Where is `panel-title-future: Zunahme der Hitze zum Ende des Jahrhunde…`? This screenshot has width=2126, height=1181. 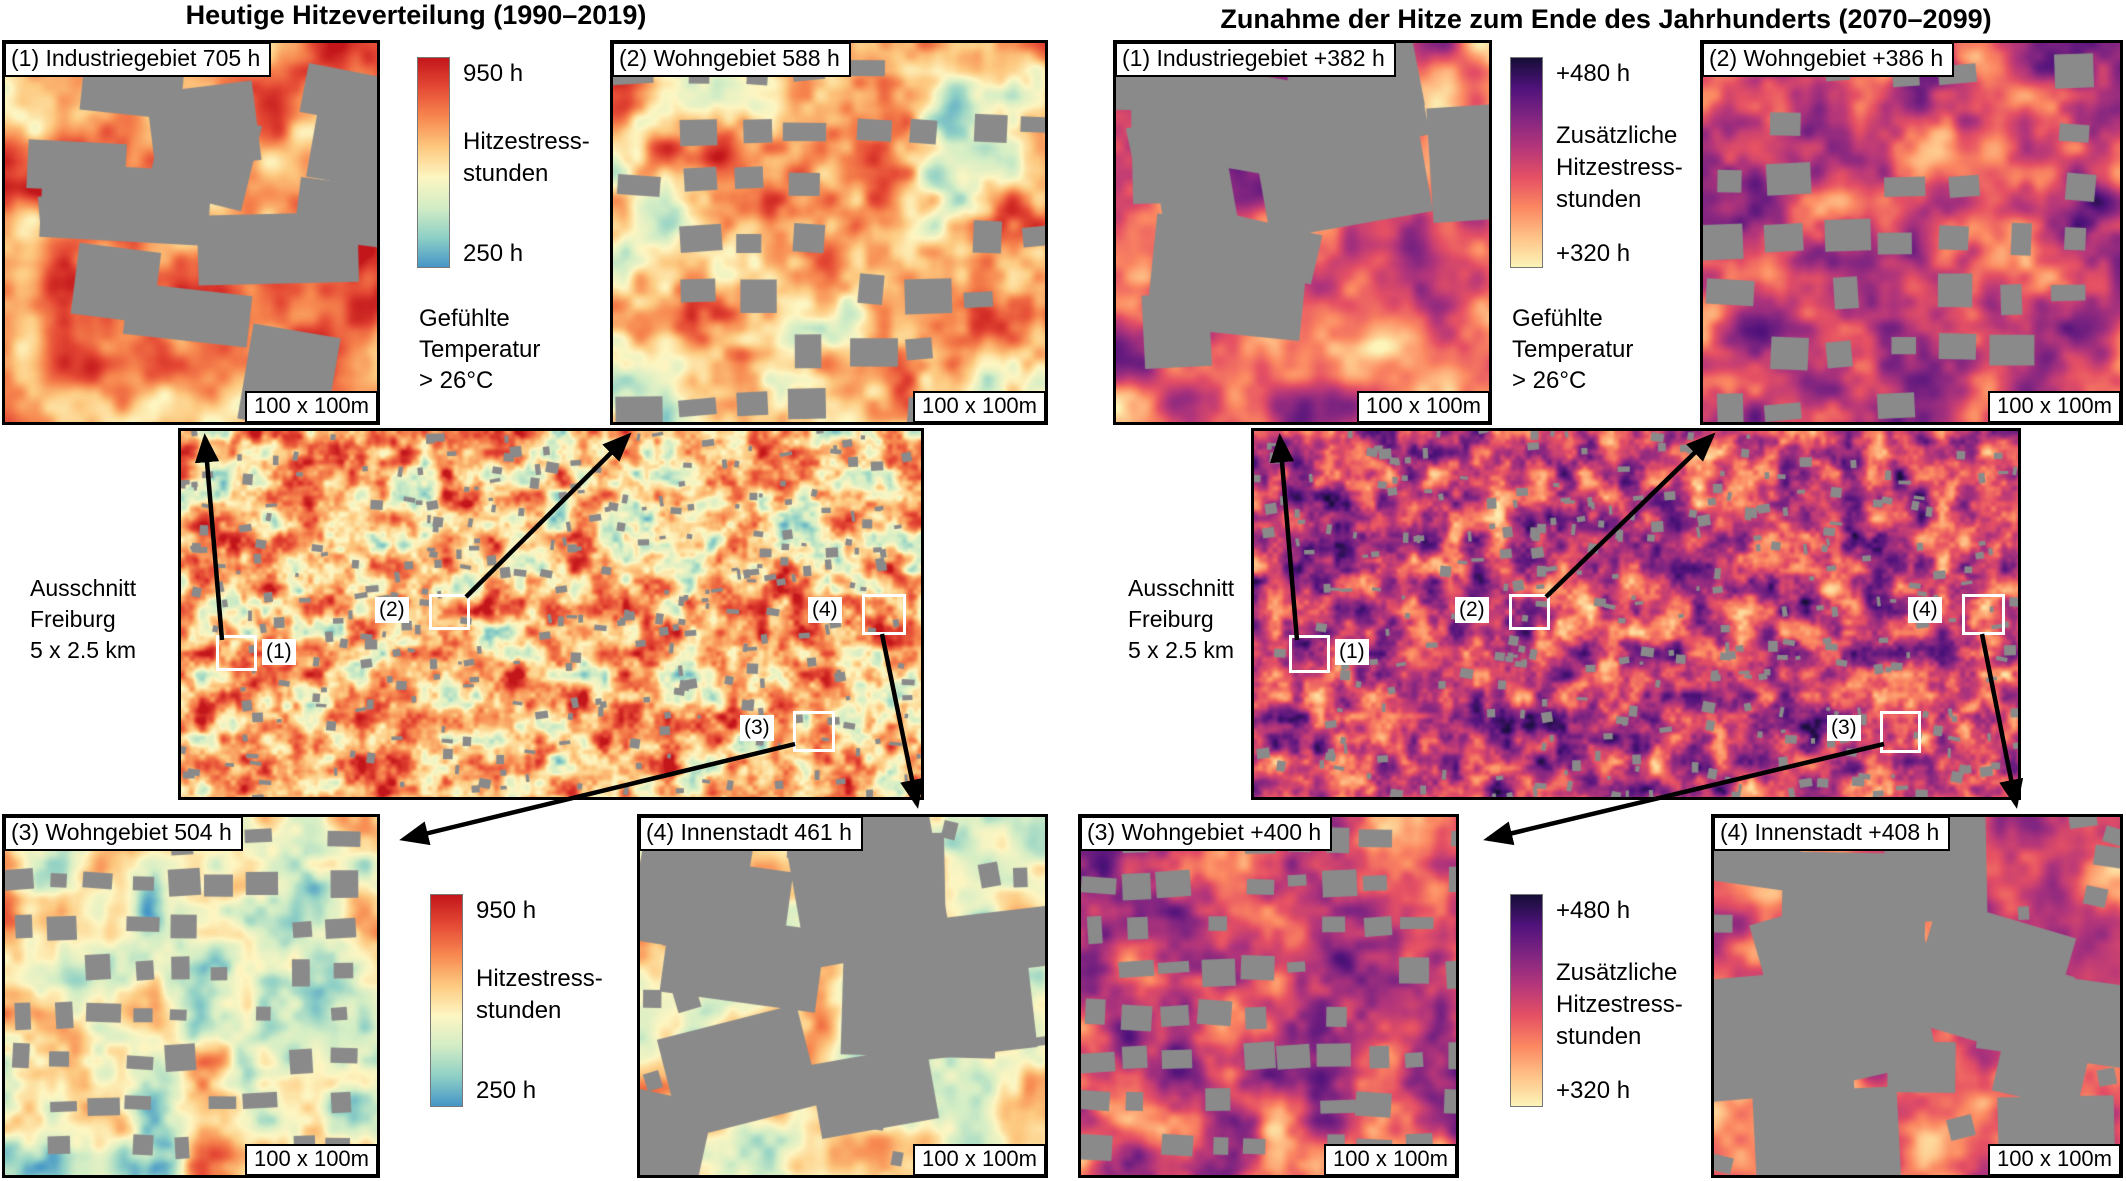 panel-title-future: Zunahme der Hitze zum Ende des Jahrhunde… is located at coordinates (1606, 19).